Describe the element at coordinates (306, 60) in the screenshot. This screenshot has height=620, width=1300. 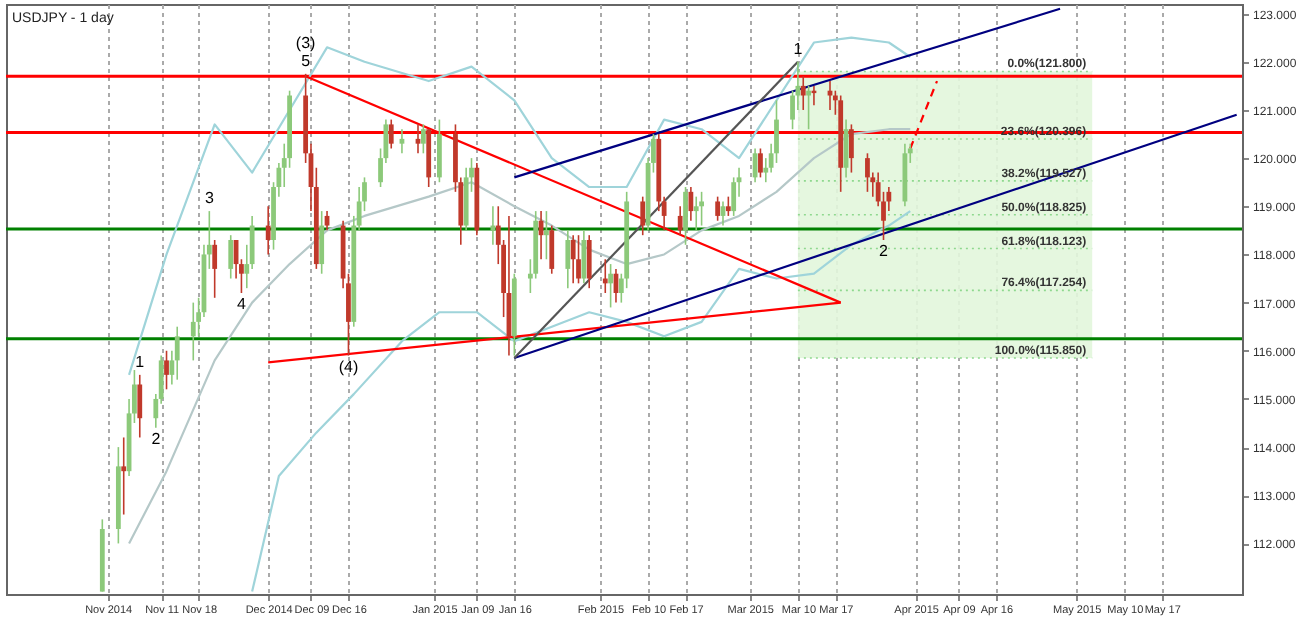
I see `annotation: 5` at that location.